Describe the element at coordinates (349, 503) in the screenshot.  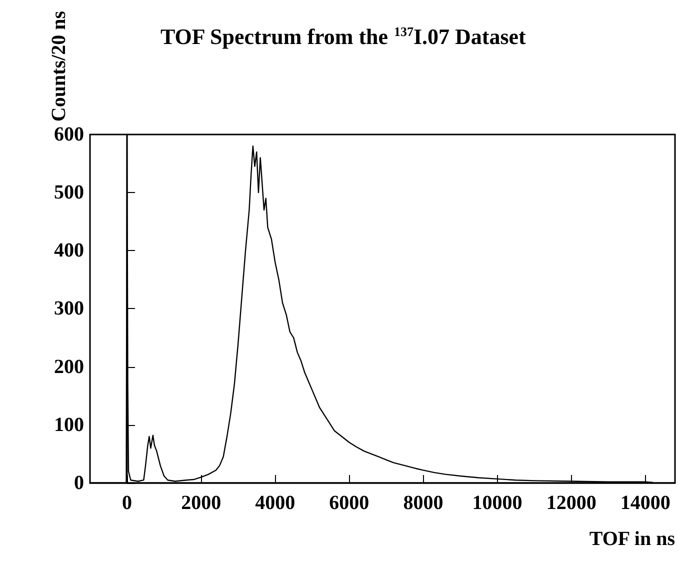
I see `x-tick-label: 6000` at that location.